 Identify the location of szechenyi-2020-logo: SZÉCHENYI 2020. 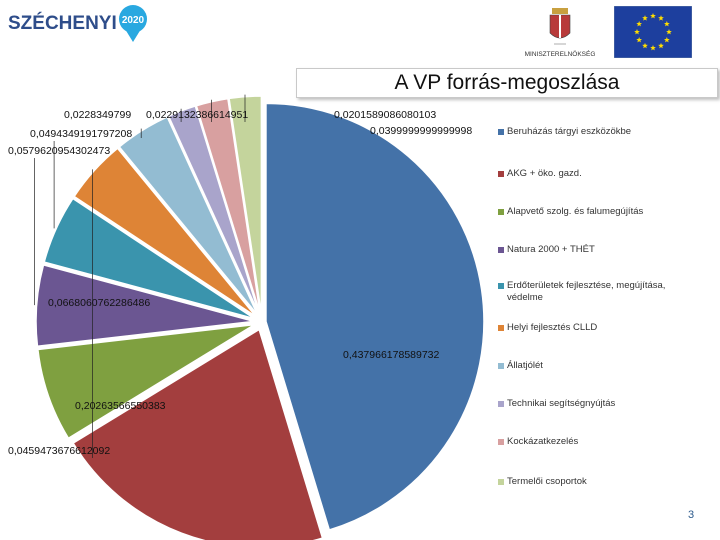
(77, 23).